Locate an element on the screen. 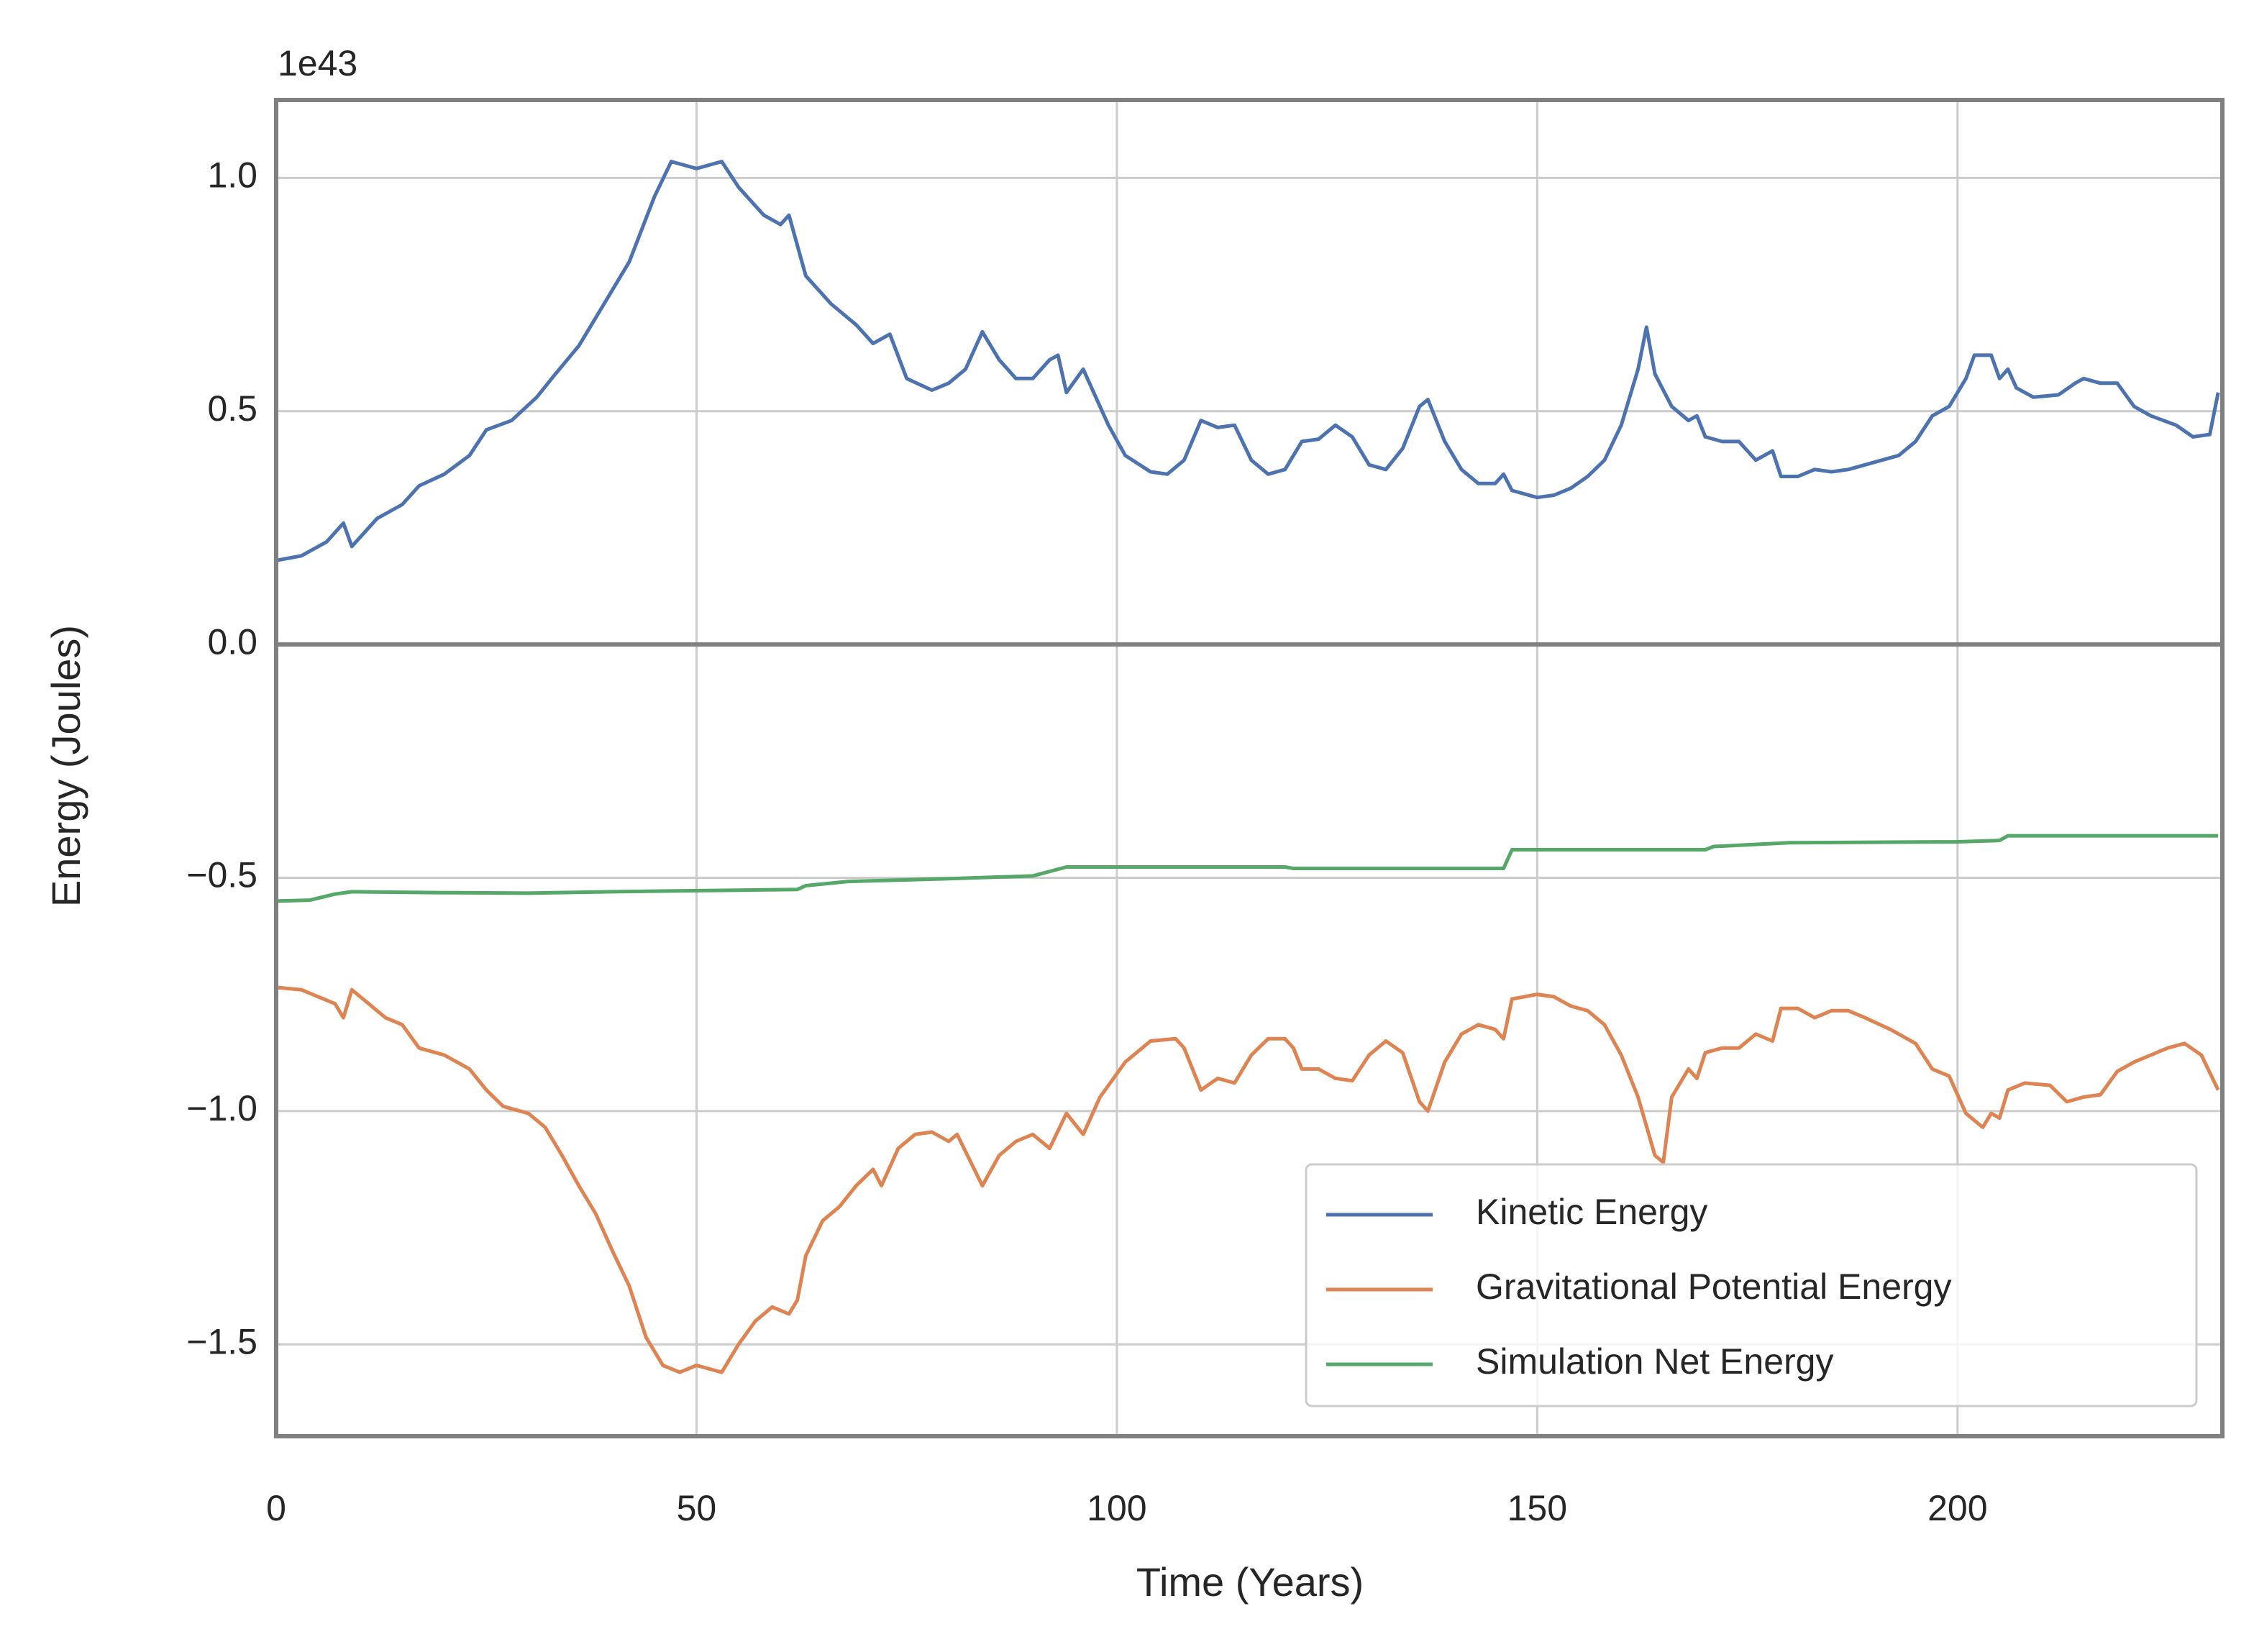  x-tick-label: 100 is located at coordinates (1116, 1508).